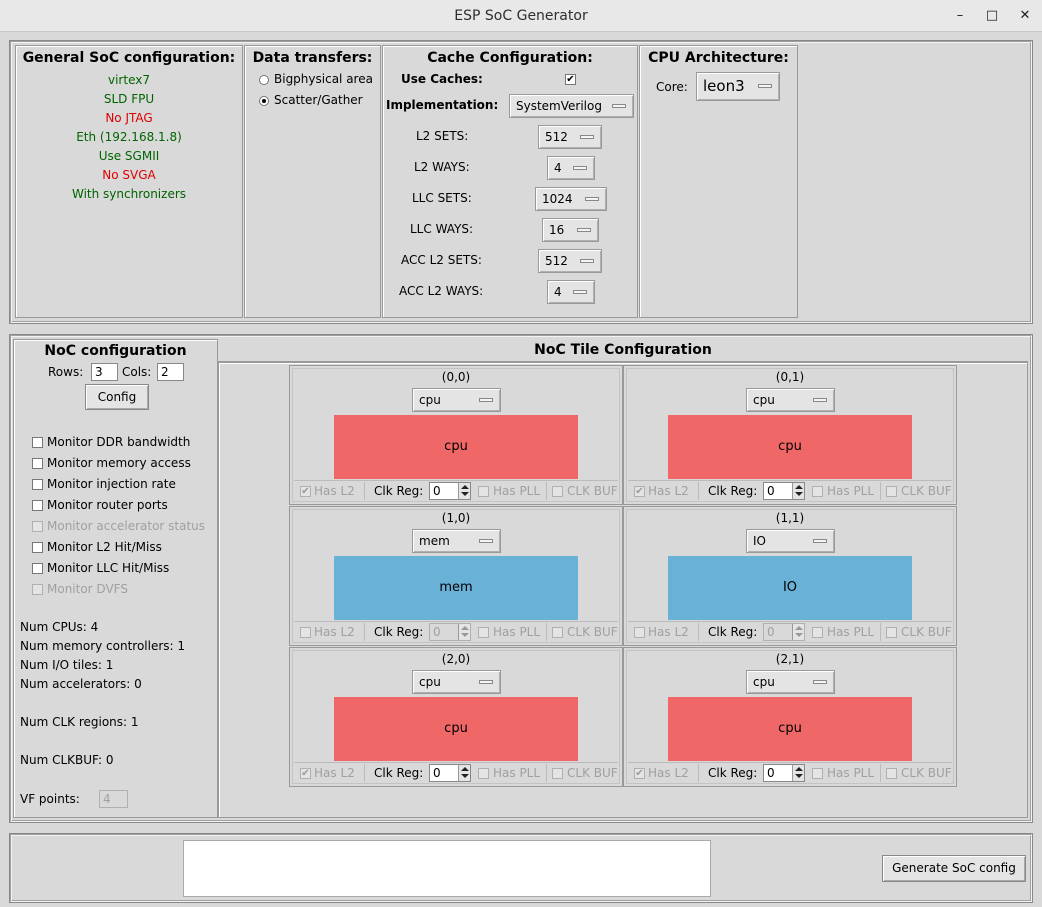 The height and width of the screenshot is (907, 1042). Describe the element at coordinates (1025, 15) in the screenshot. I see `close-icon: ✕` at that location.